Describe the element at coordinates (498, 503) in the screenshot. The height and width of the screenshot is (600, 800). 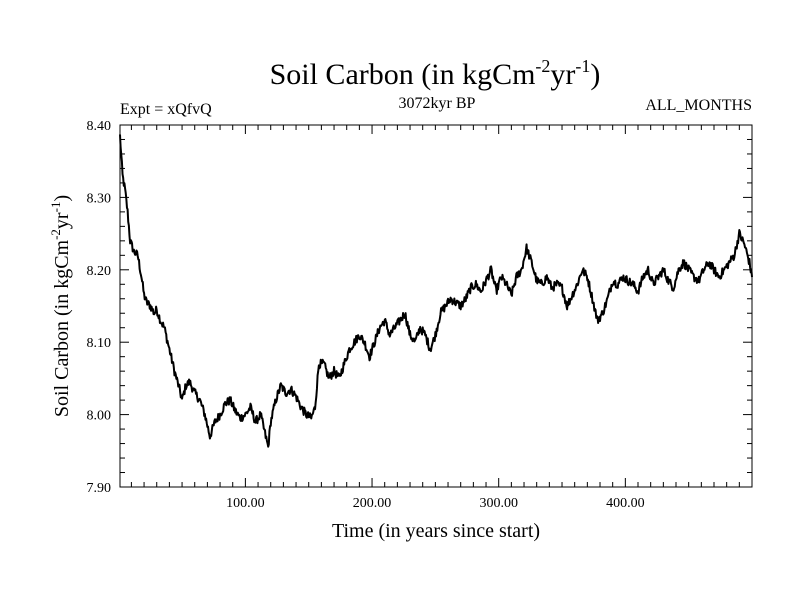
I see `x-tick-label: 300.00` at that location.